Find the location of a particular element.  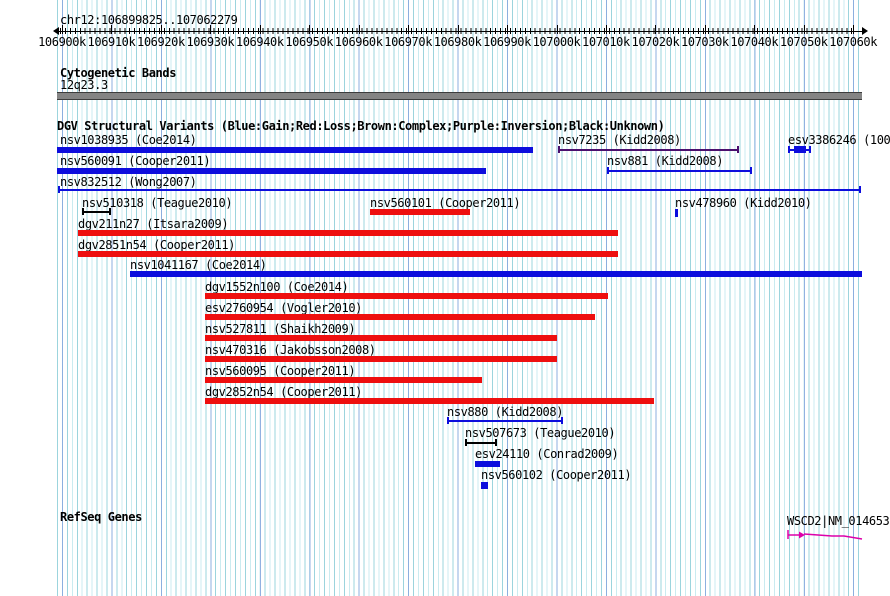

dgv2852n54-label: dgv2852n54 (Cooper2011) is located at coordinates (283, 392).